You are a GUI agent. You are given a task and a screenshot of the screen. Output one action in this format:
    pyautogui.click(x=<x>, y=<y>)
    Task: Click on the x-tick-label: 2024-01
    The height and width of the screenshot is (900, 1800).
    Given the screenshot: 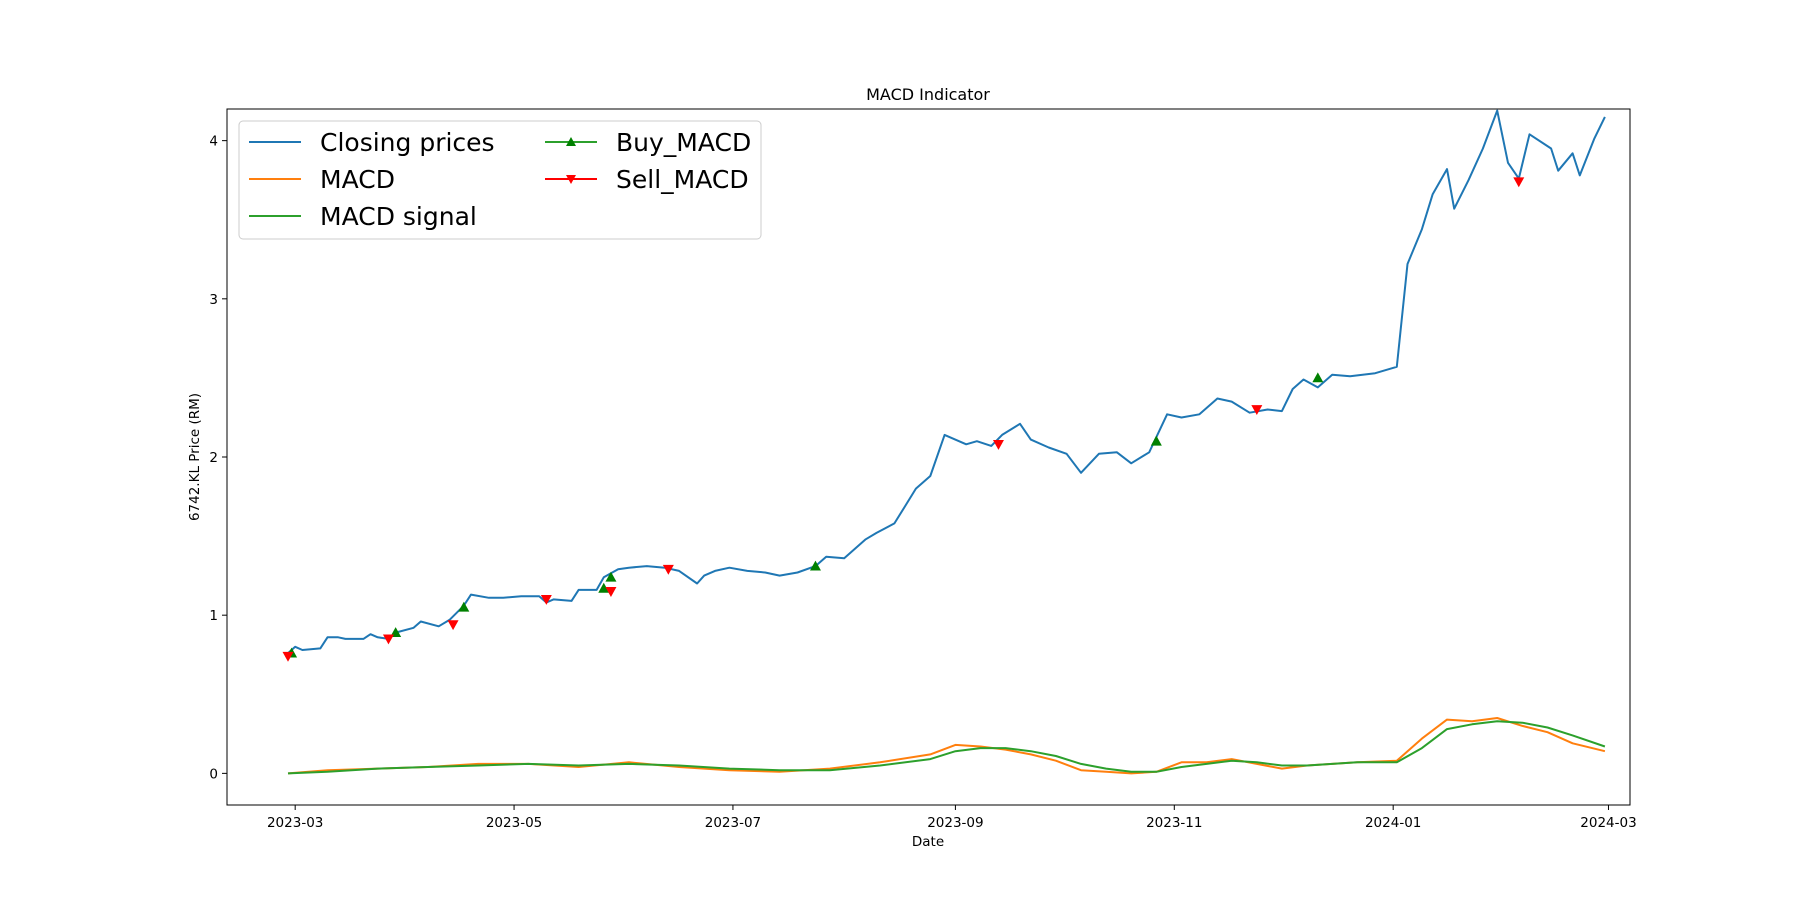 What is the action you would take?
    pyautogui.click(x=1393, y=823)
    